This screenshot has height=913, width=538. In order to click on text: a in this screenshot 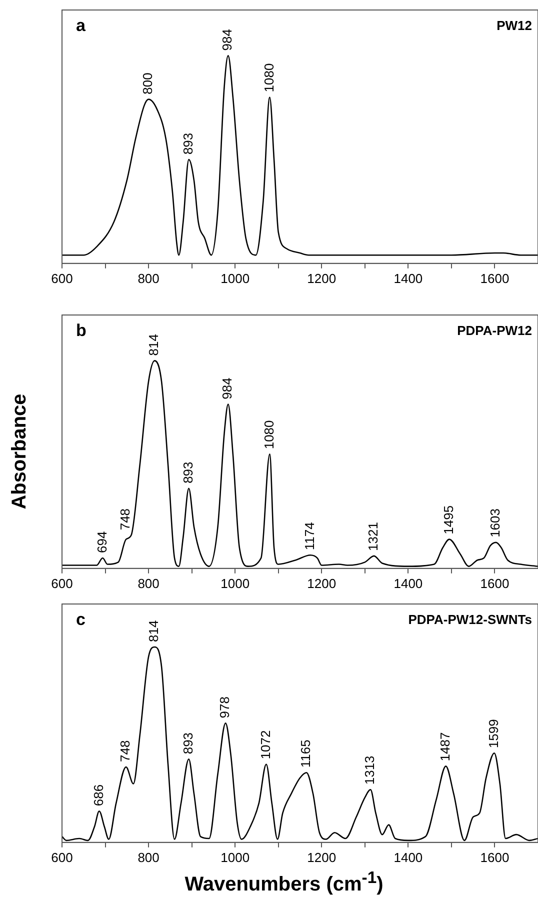, I will do `click(81, 26)`.